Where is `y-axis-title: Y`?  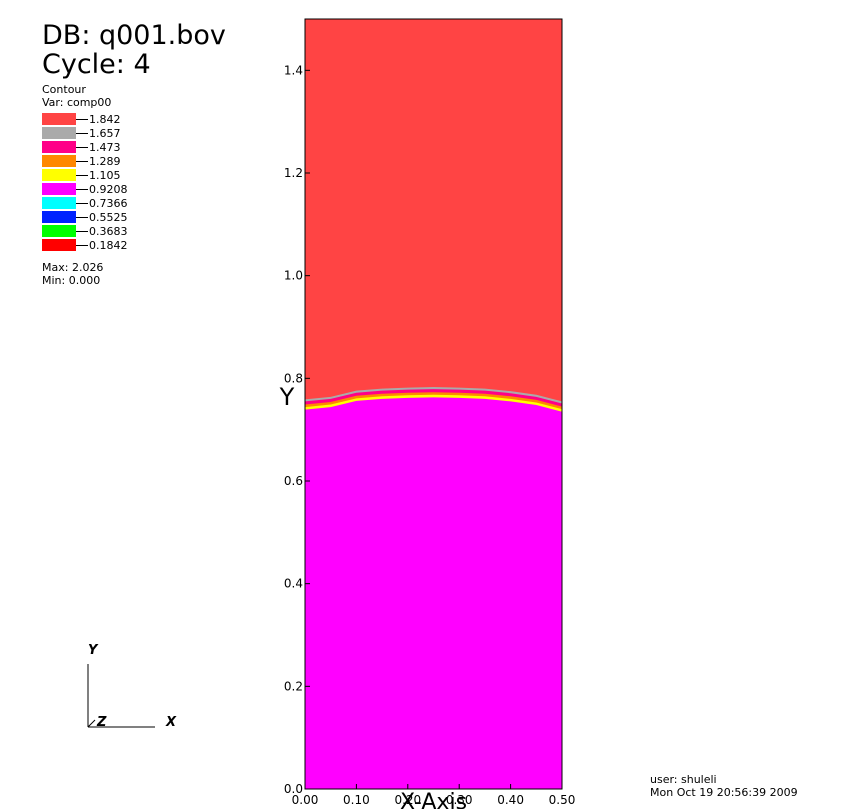 y-axis-title: Y is located at coordinates (287, 397).